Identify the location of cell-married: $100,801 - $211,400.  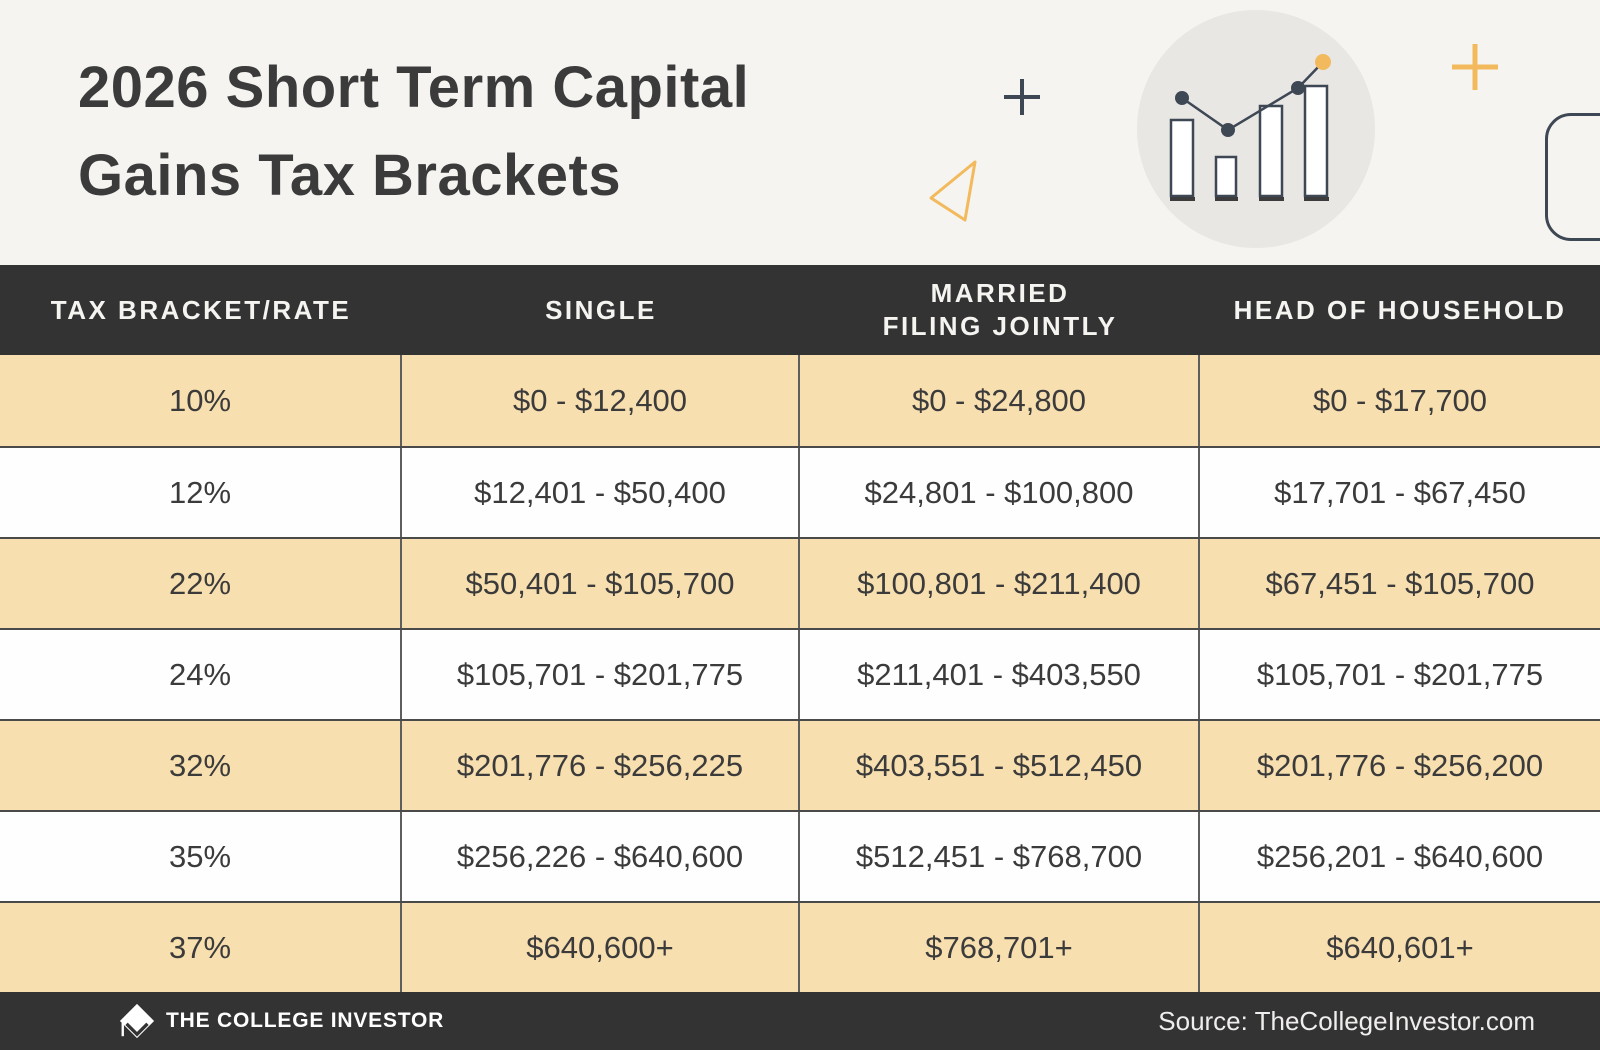
(1000, 583).